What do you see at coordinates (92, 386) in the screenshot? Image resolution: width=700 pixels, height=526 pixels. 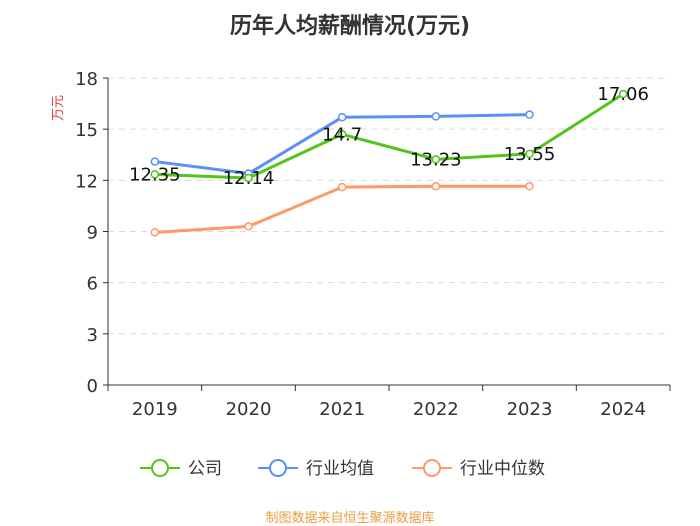 I see `y-tick-label: 0` at bounding box center [92, 386].